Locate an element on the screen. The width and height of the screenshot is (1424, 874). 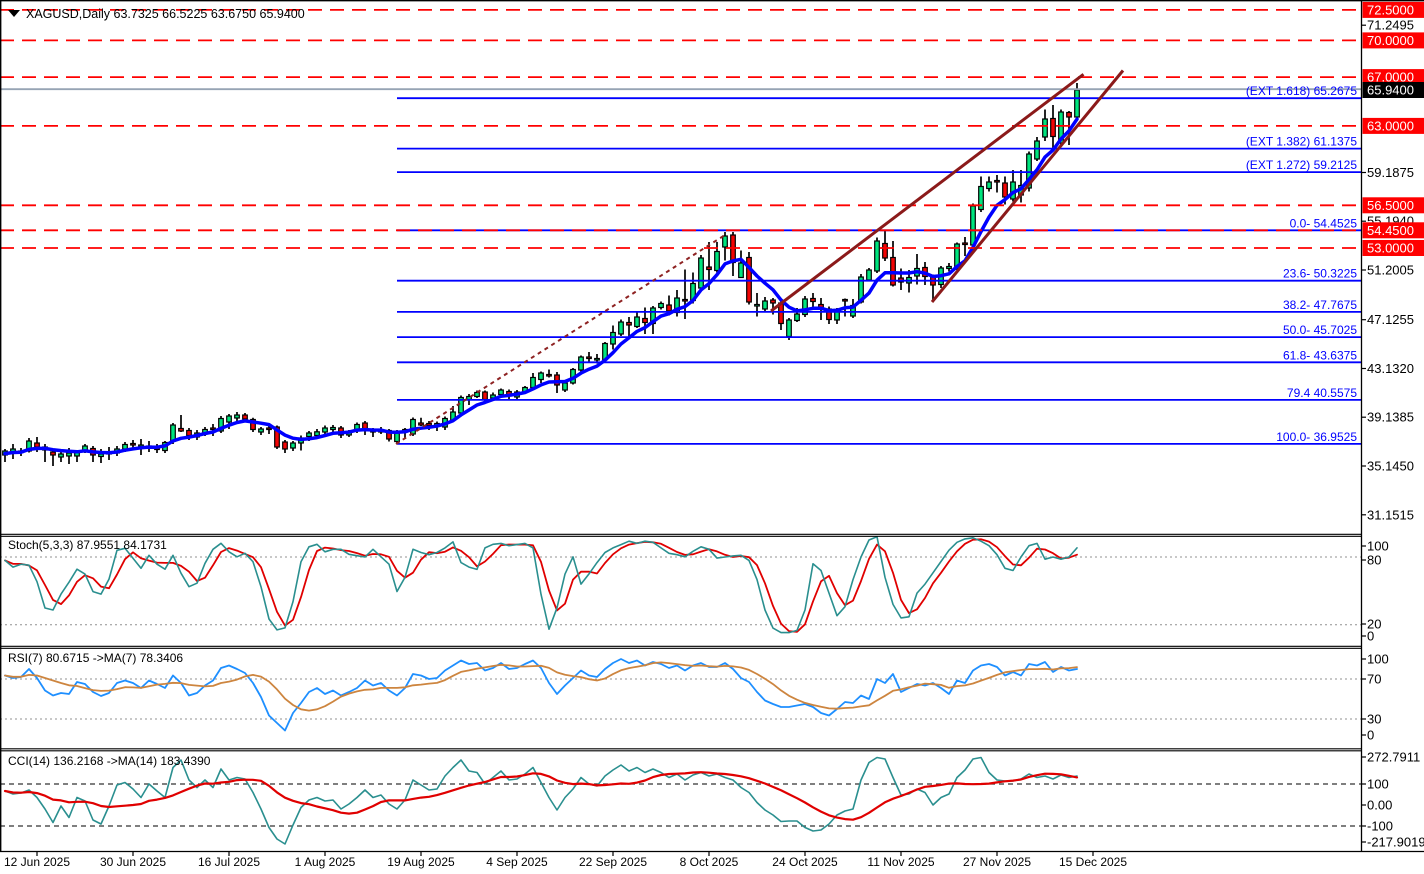
svg-text: 12 Jun 2025 is located at coordinates (37, 862).